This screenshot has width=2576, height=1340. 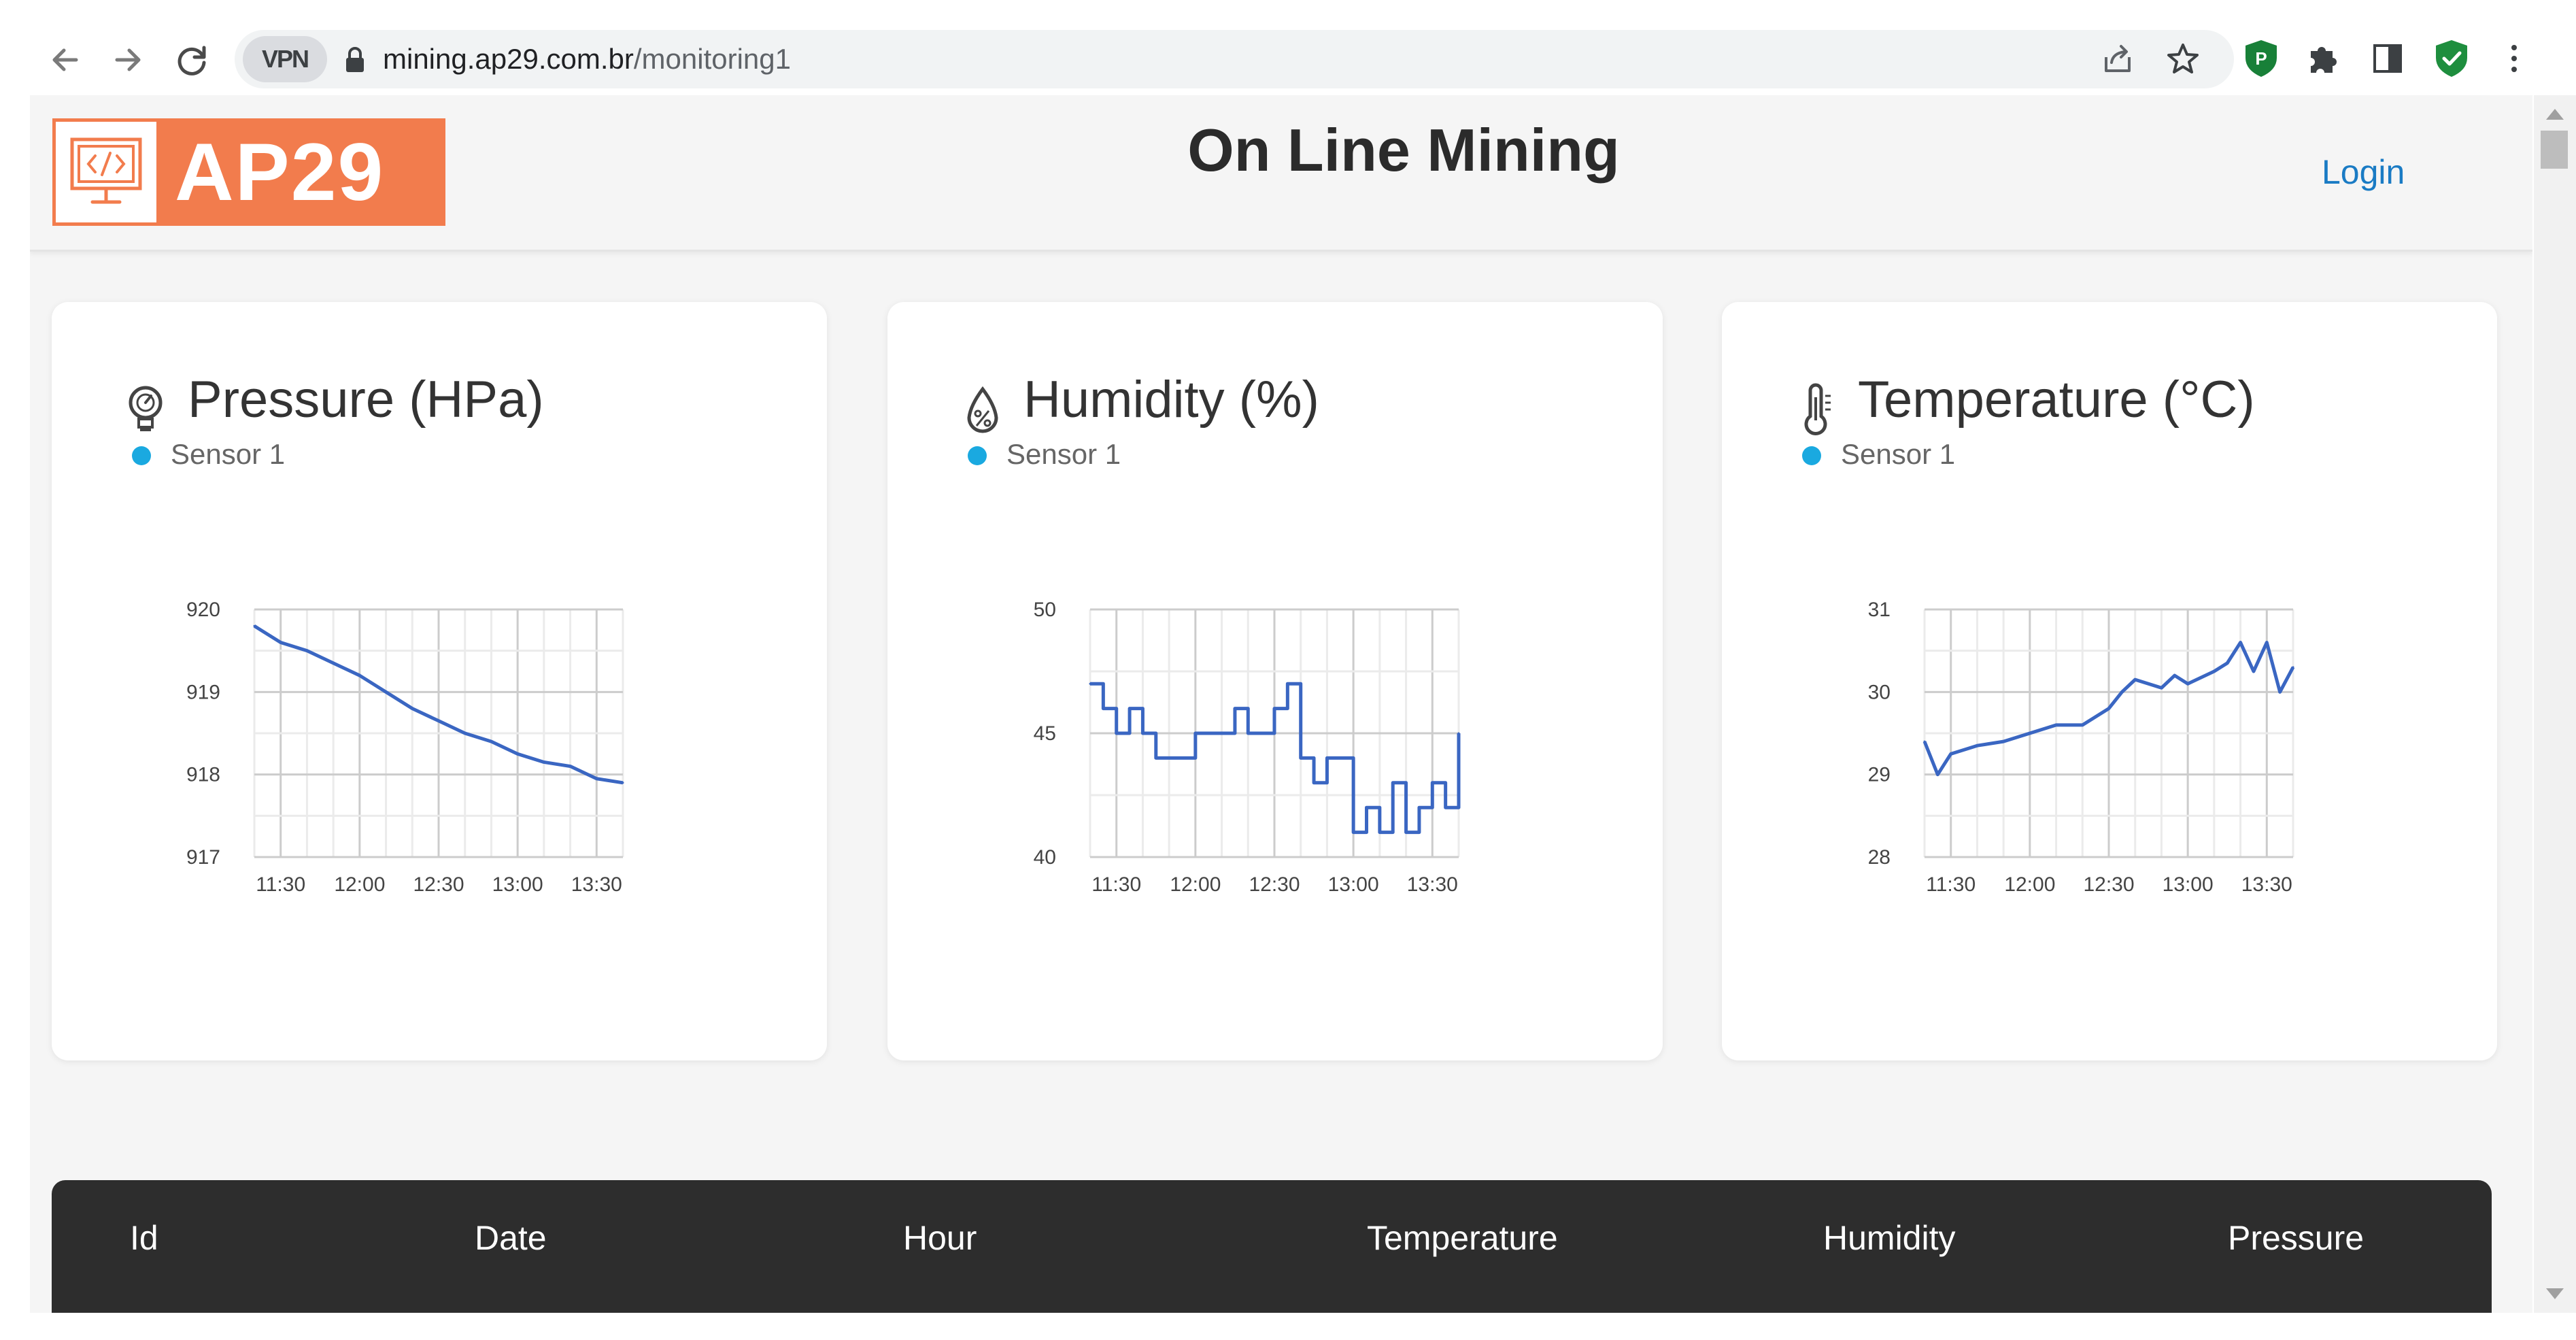 What do you see at coordinates (355, 60) in the screenshot?
I see `lock-icon` at bounding box center [355, 60].